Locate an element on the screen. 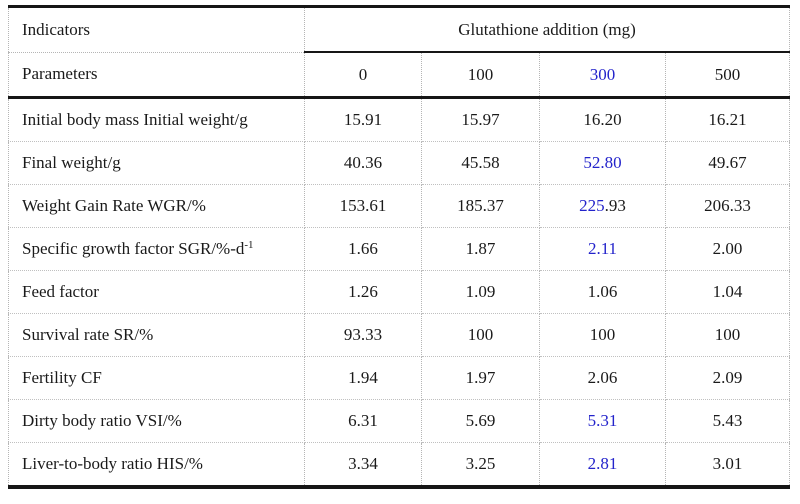 This screenshot has height=504, width=800. cell-text: 1.06 is located at coordinates (602, 291).